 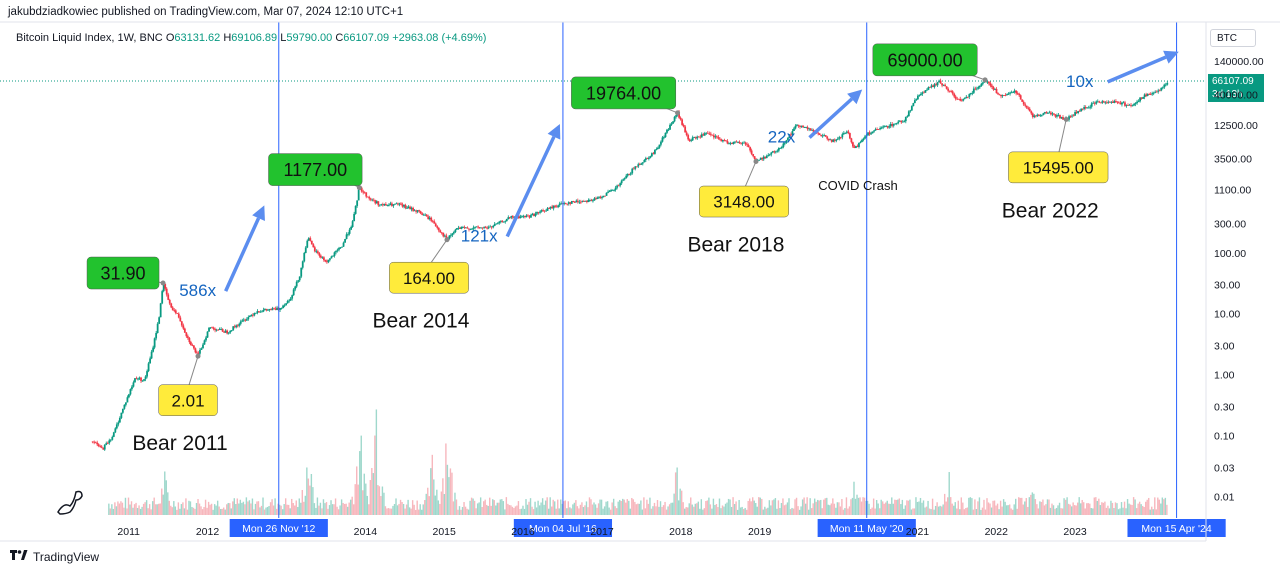 I want to click on x-tick-label: 2019, so click(x=760, y=532).